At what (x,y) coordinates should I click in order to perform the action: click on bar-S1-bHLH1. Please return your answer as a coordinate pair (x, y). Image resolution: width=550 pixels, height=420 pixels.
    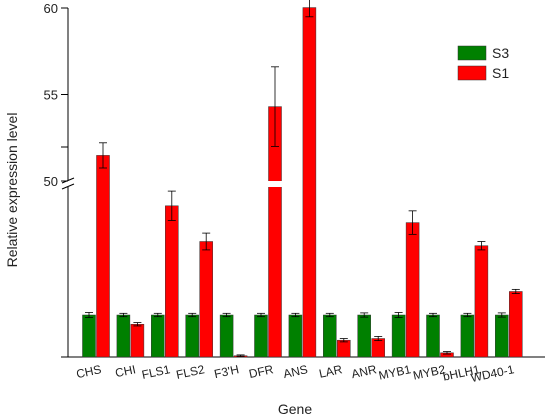
    Looking at the image, I should click on (481, 301).